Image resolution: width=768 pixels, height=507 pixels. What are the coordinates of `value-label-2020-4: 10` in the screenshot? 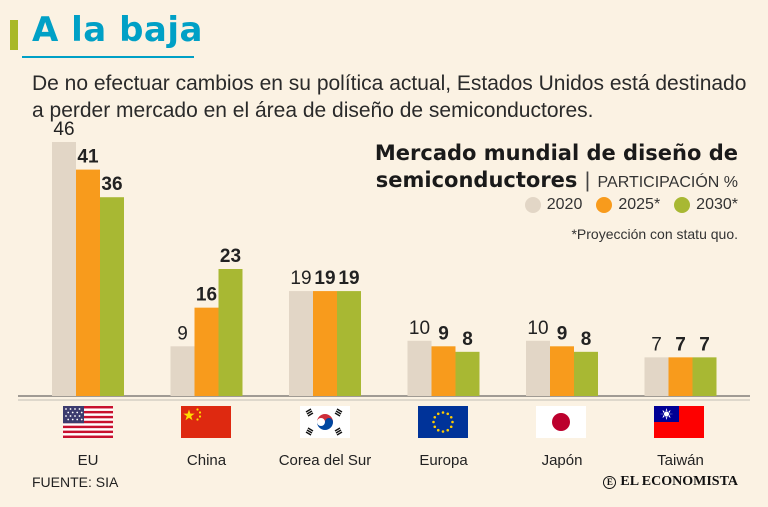 It's located at (537, 328).